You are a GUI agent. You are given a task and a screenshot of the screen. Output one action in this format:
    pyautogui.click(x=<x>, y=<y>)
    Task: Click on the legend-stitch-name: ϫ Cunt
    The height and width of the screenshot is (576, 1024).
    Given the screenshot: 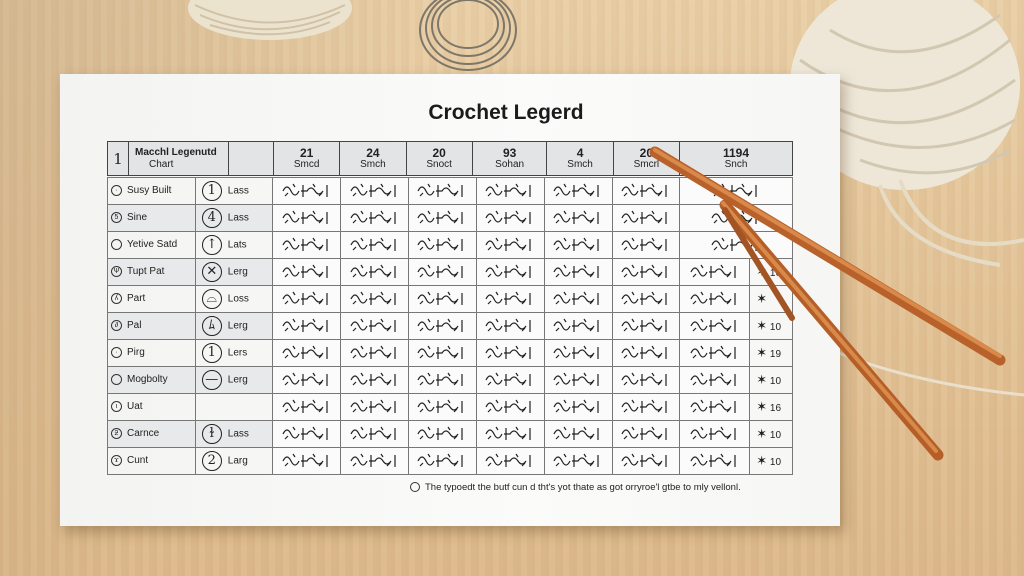 What is the action you would take?
    pyautogui.click(x=151, y=461)
    